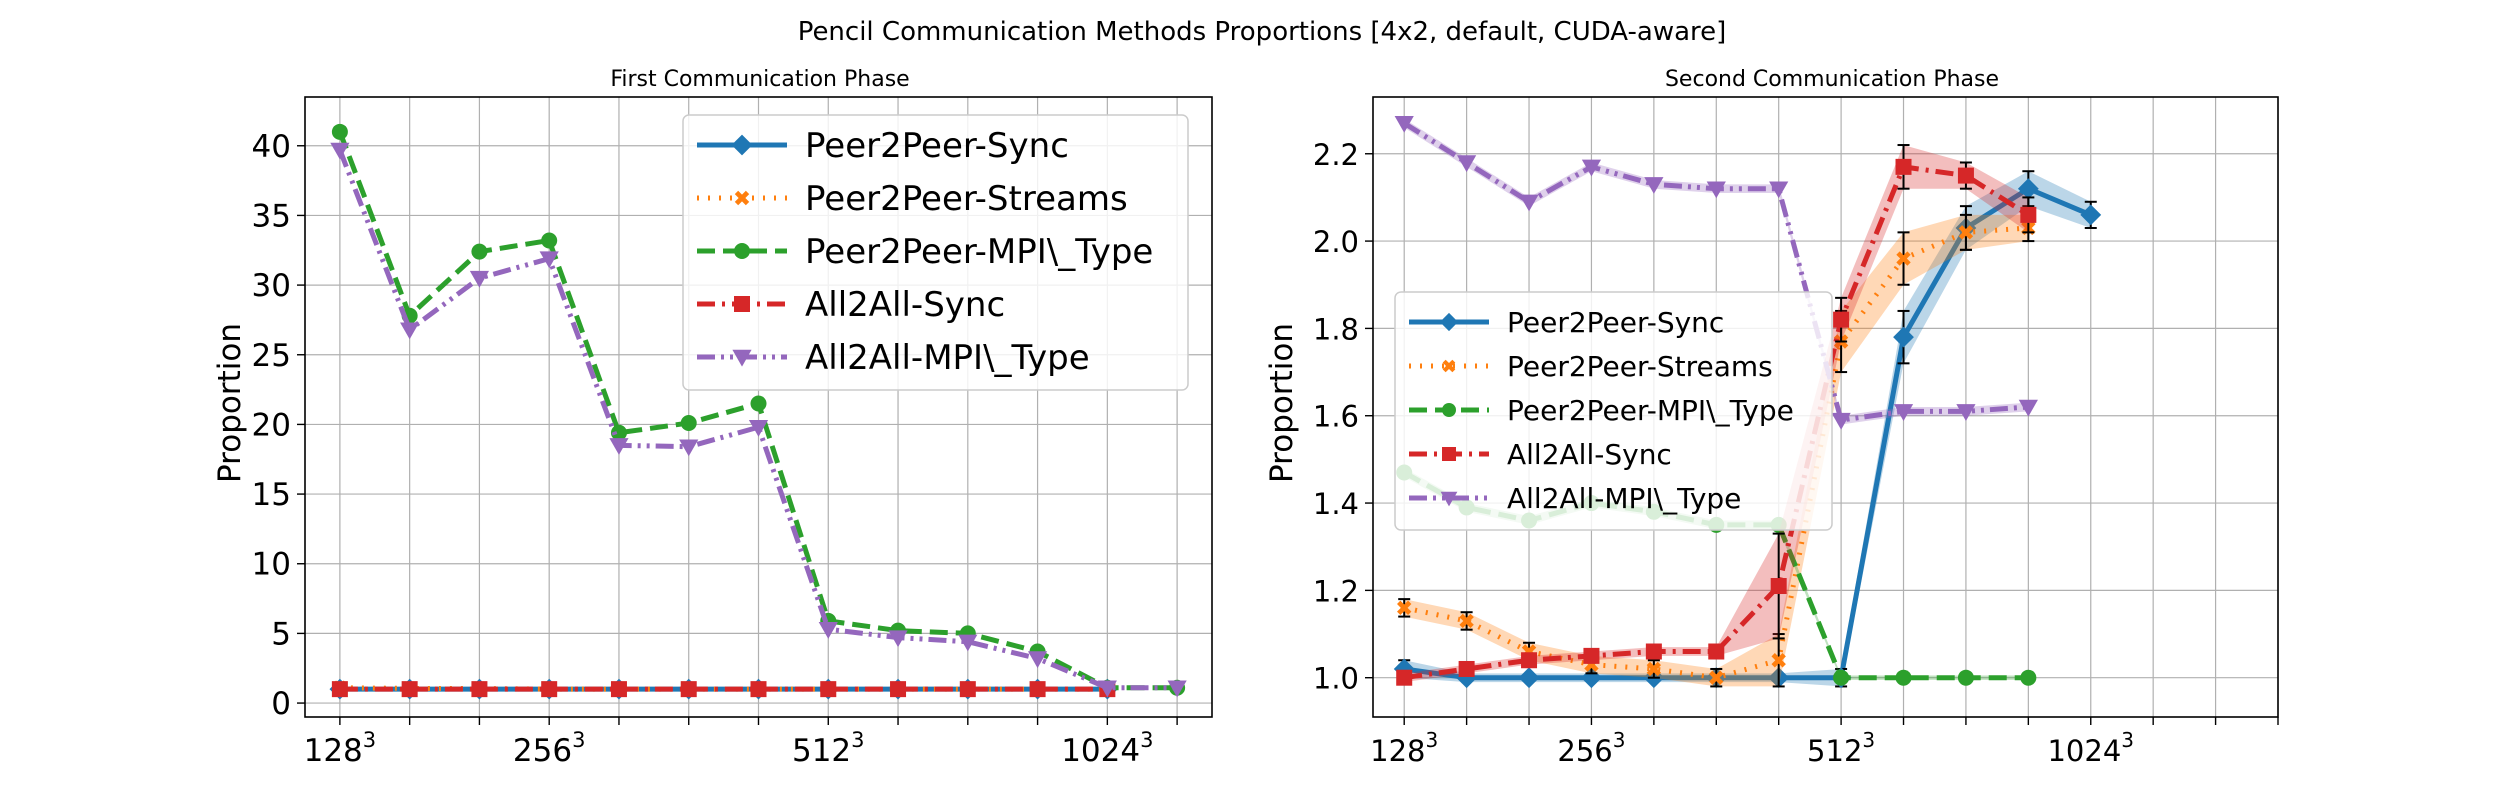  What do you see at coordinates (1336, 329) in the screenshot?
I see `y-tick-label: 1.8` at bounding box center [1336, 329].